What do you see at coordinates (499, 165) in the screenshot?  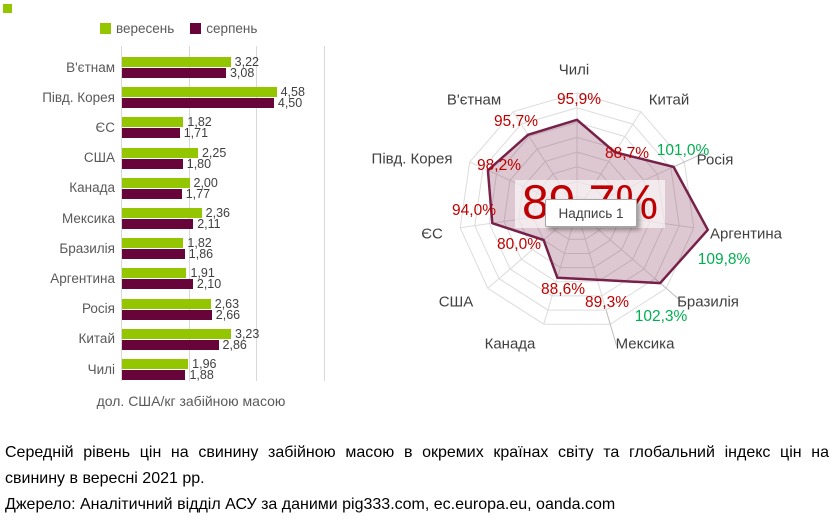 I see `radar-value-label: 98,2%` at bounding box center [499, 165].